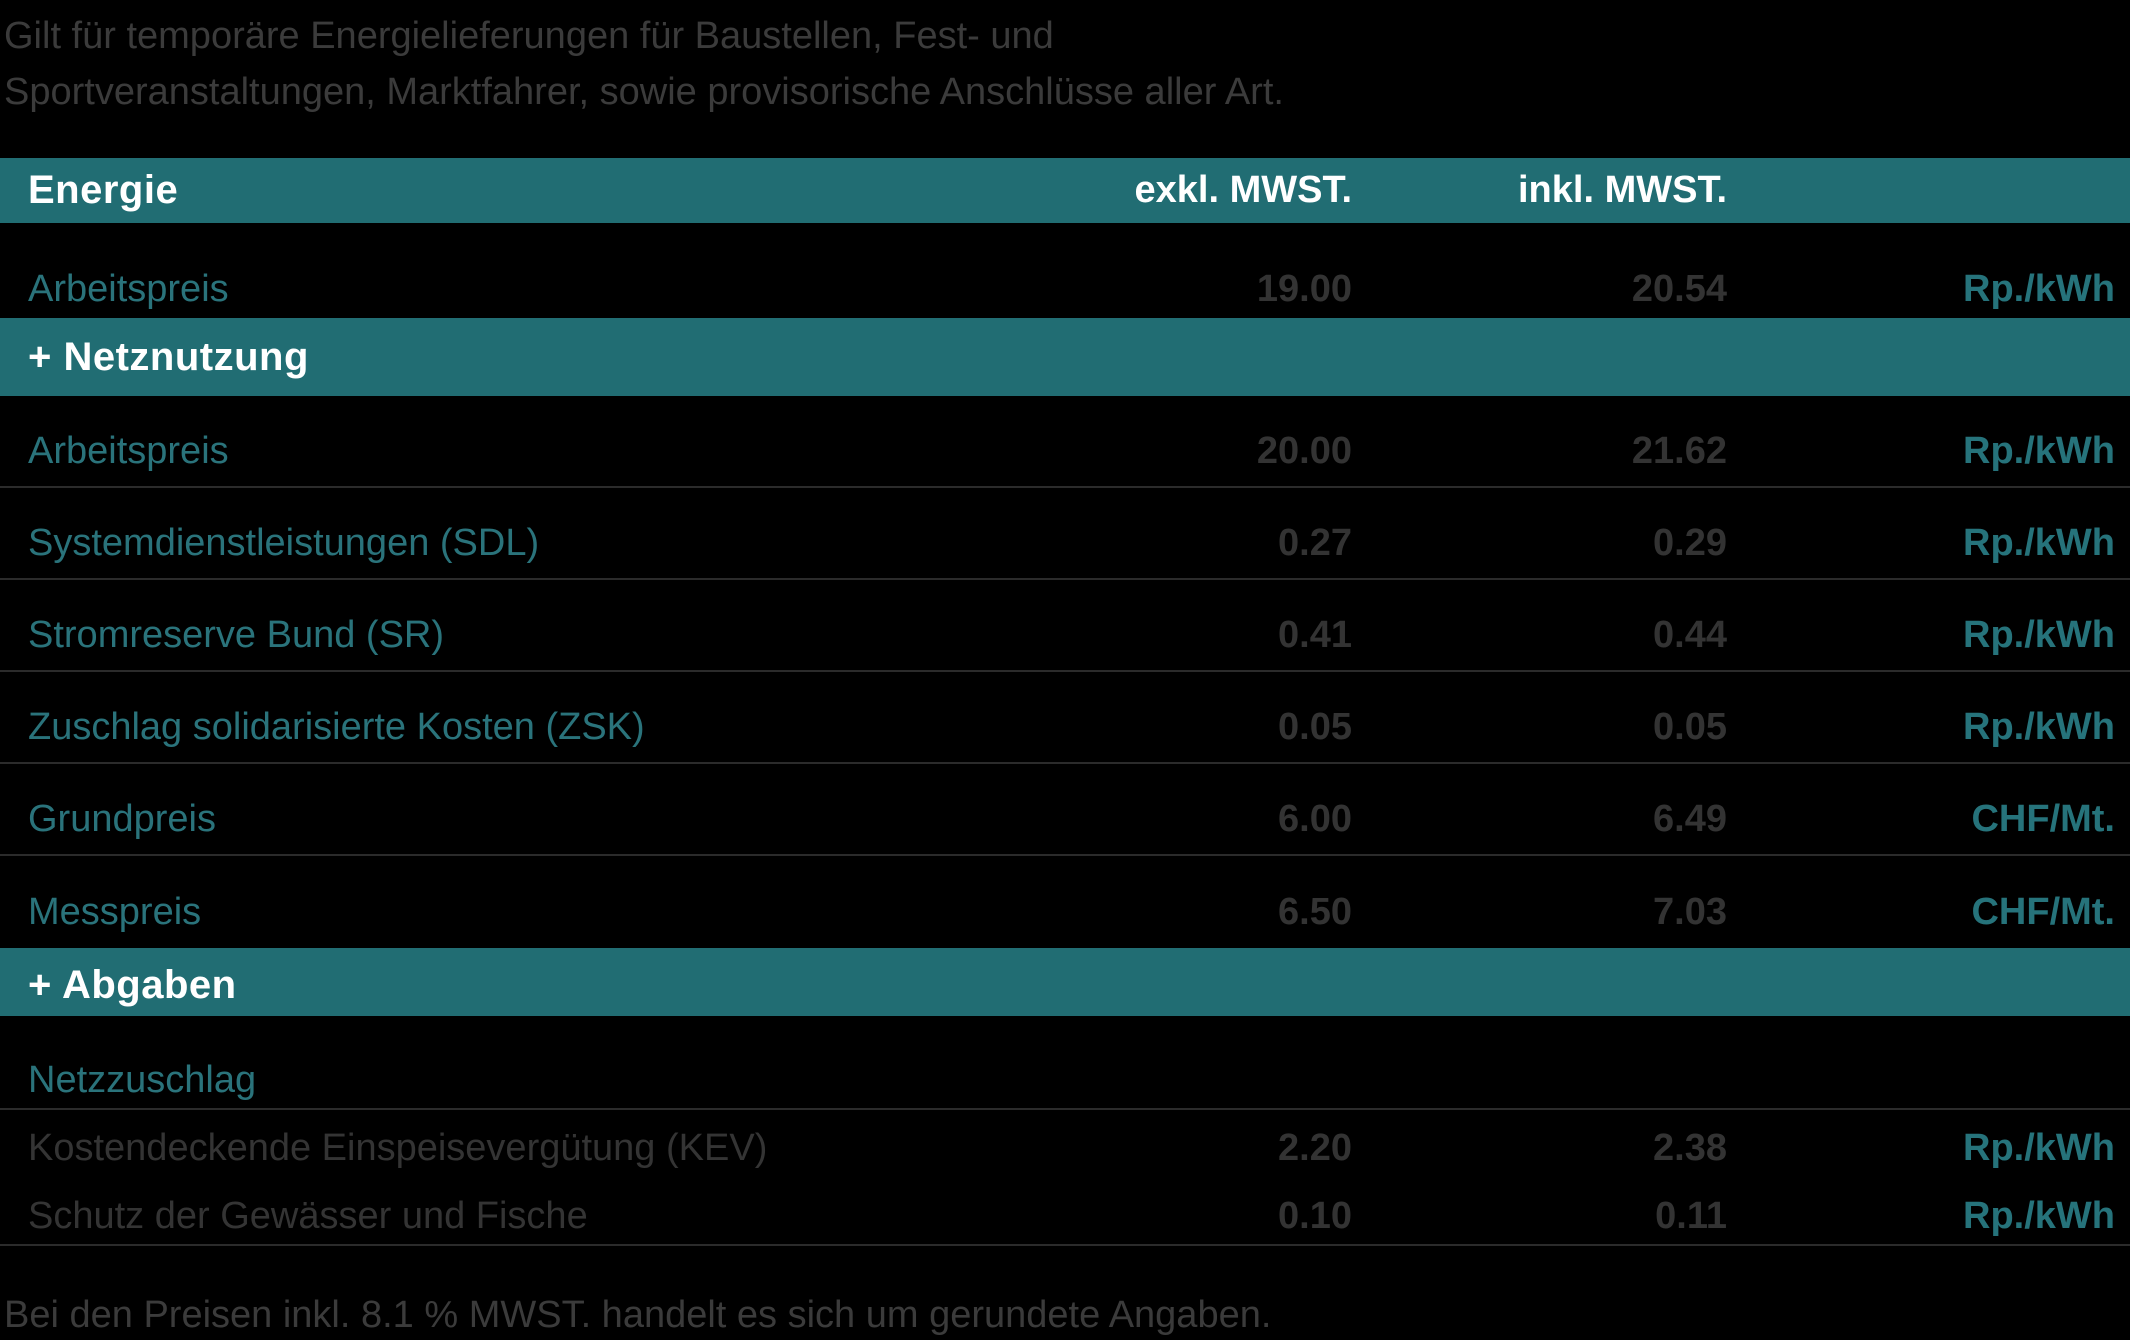 The height and width of the screenshot is (1340, 2130). I want to click on table-header-row: Energie exkl. MWST. inkl. MWST., so click(1065, 190).